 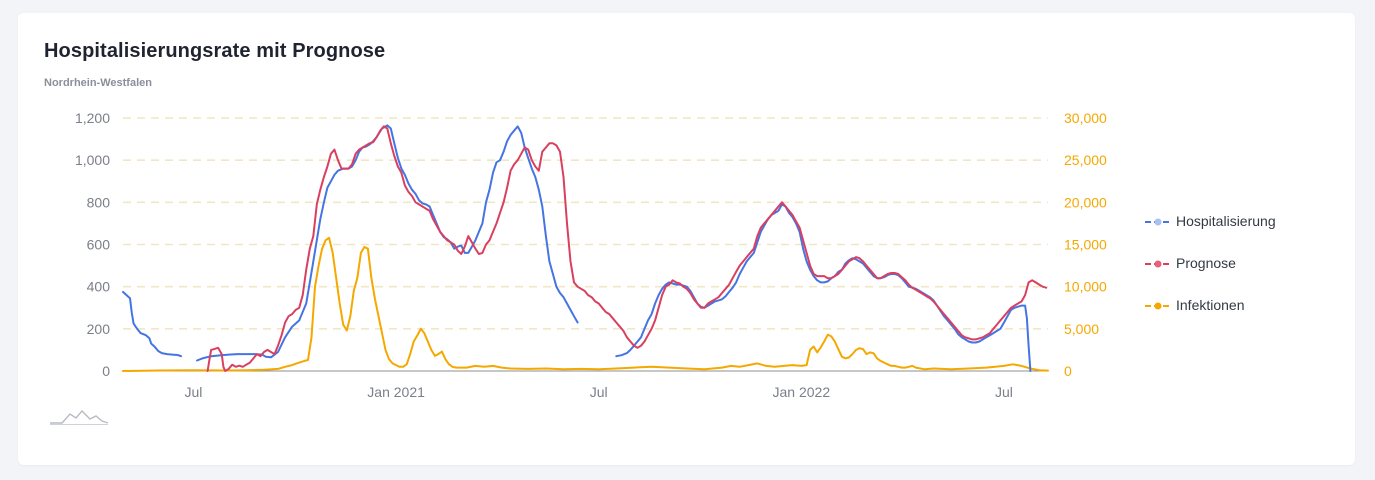 What do you see at coordinates (1158, 222) in the screenshot?
I see `legend-swatch-hospitalisierung` at bounding box center [1158, 222].